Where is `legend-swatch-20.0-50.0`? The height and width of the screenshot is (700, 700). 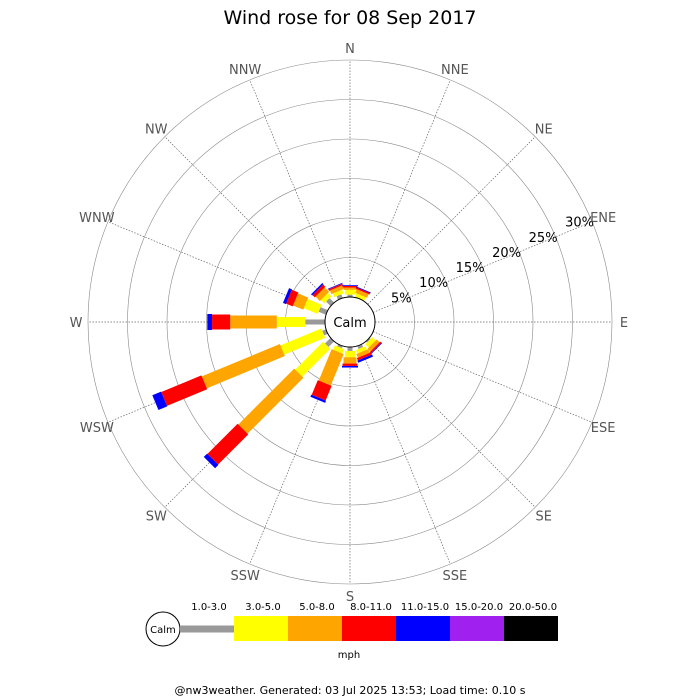
legend-swatch-20.0-50.0 is located at coordinates (531, 628).